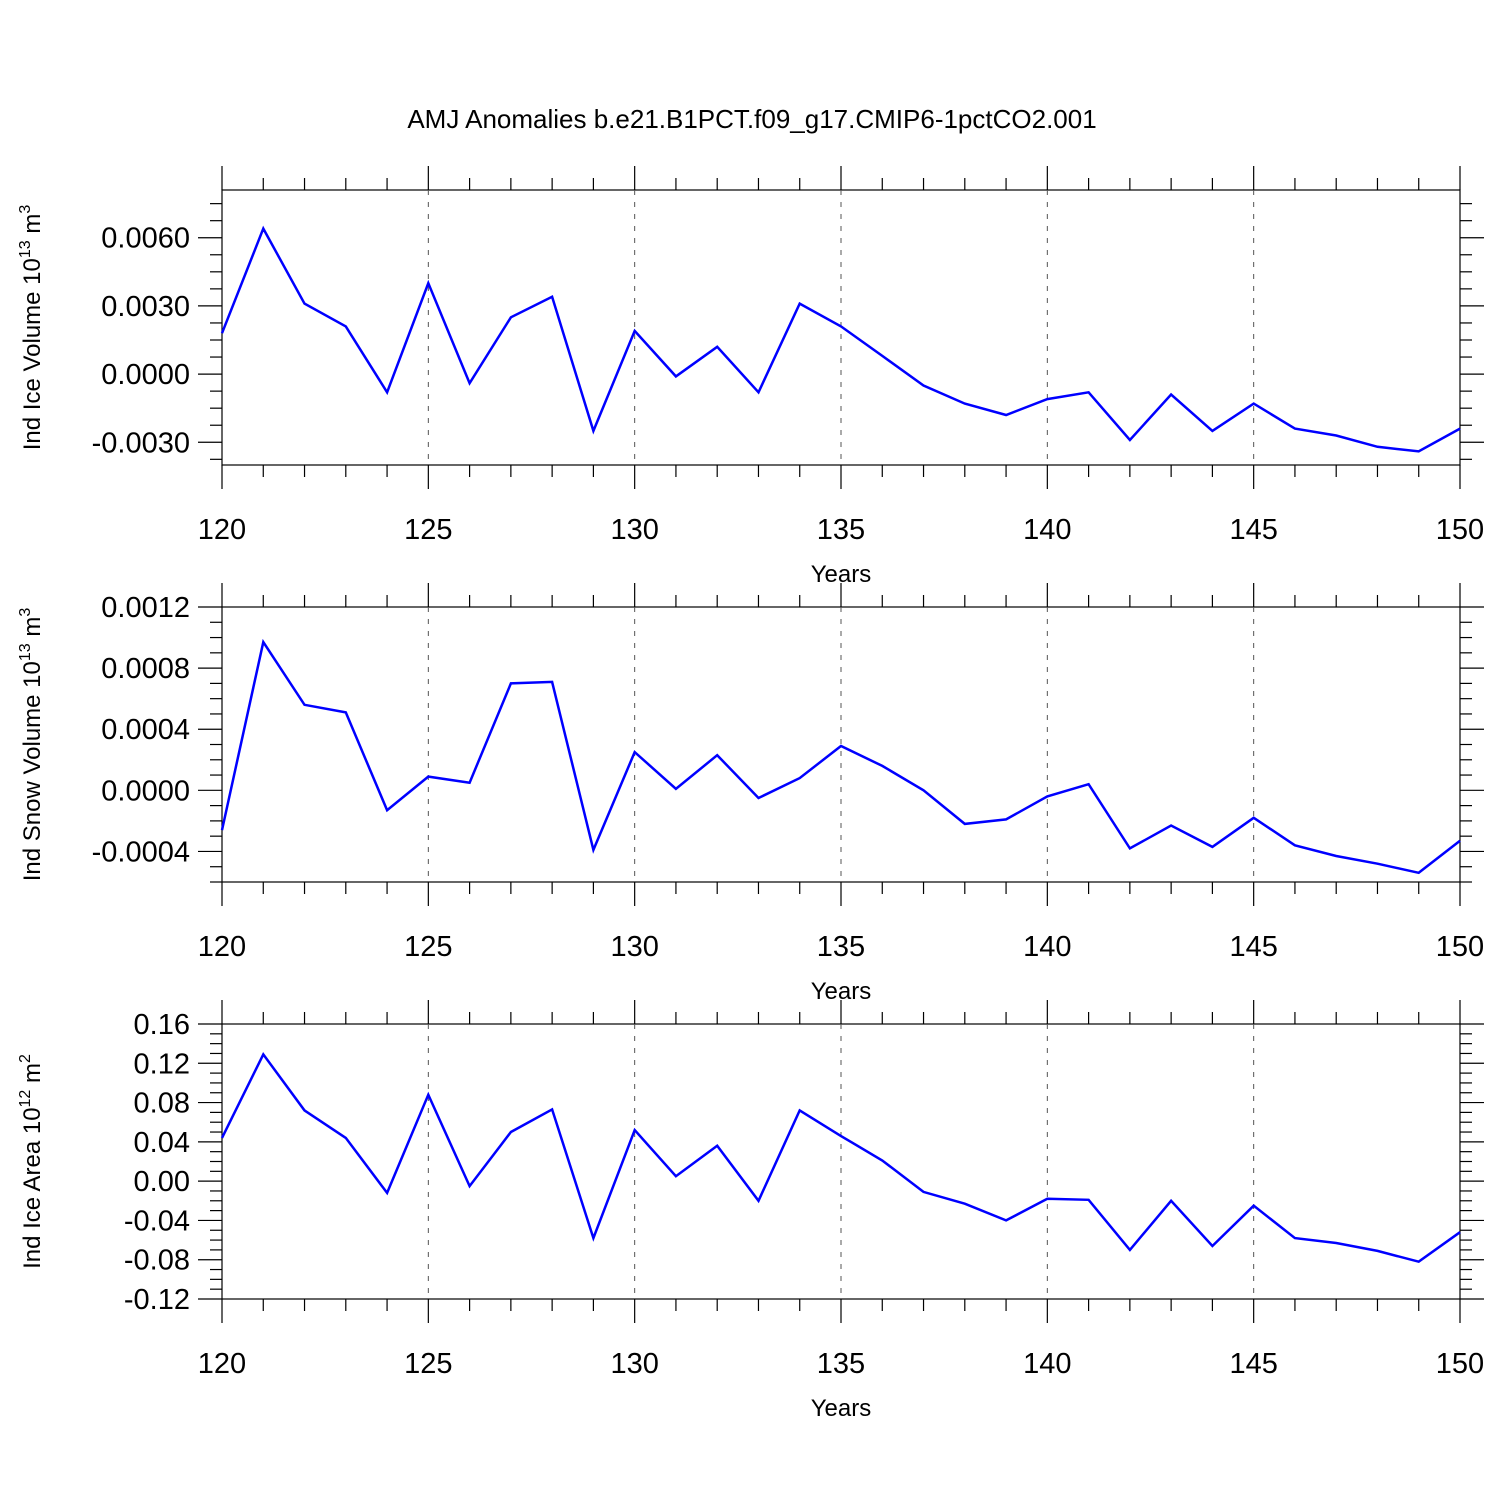 This screenshot has height=1500, width=1500. I want to click on y-tick-label: -0.0030, so click(141, 443).